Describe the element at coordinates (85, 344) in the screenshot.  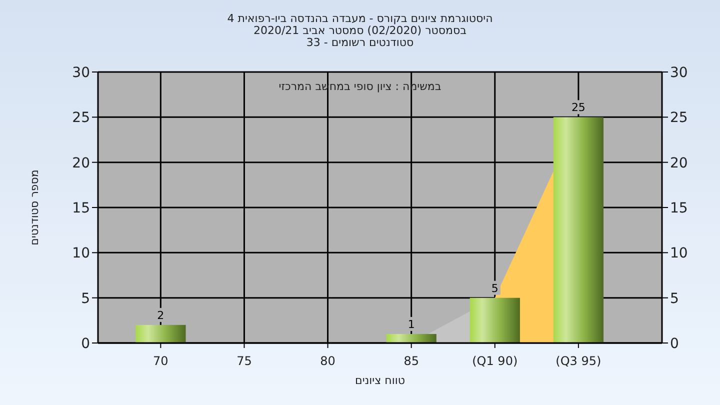
I see `y-tick-label: 0` at that location.